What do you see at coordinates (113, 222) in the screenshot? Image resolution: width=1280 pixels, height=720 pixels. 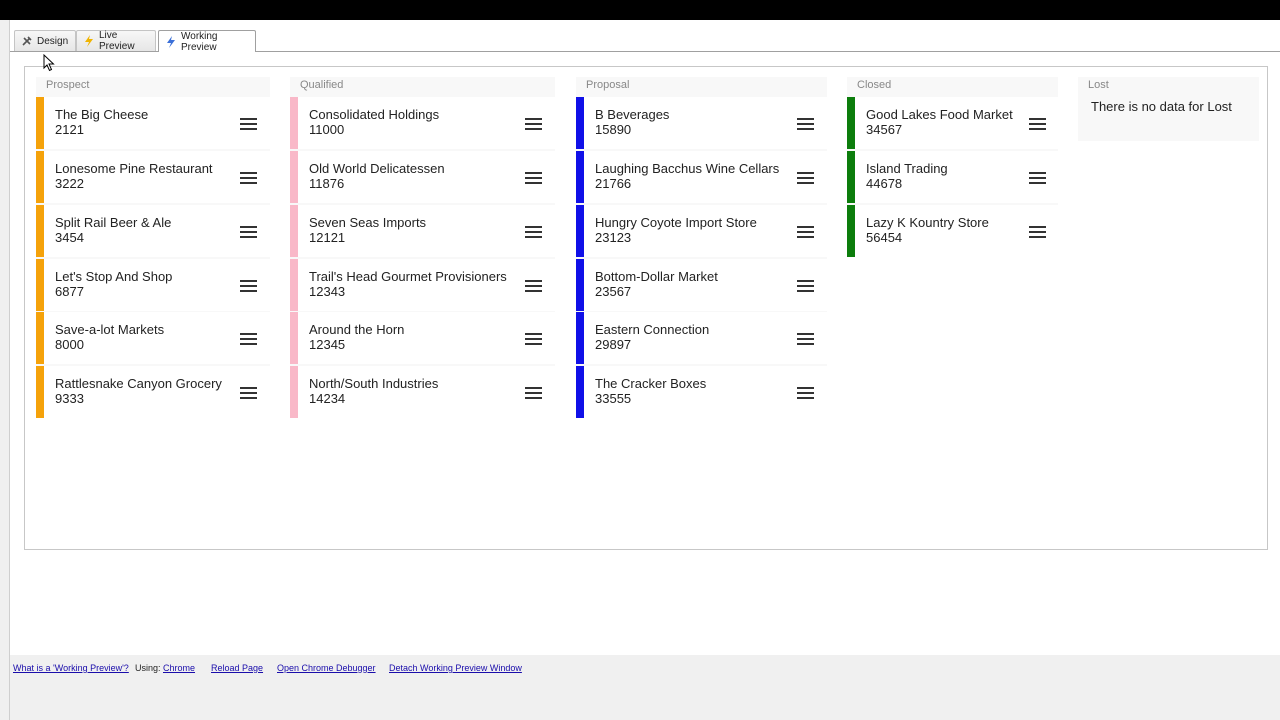 I see `card-name: Split Rail Beer & Ale` at bounding box center [113, 222].